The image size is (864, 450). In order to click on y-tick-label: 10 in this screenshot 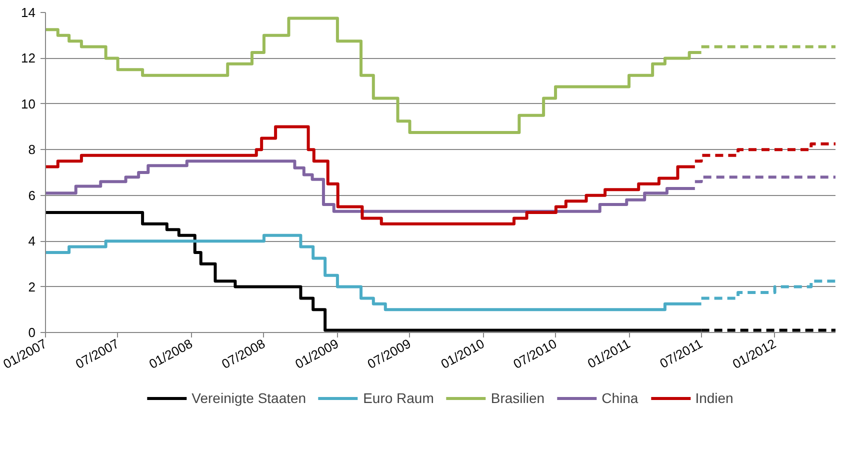, I will do `click(28, 104)`.